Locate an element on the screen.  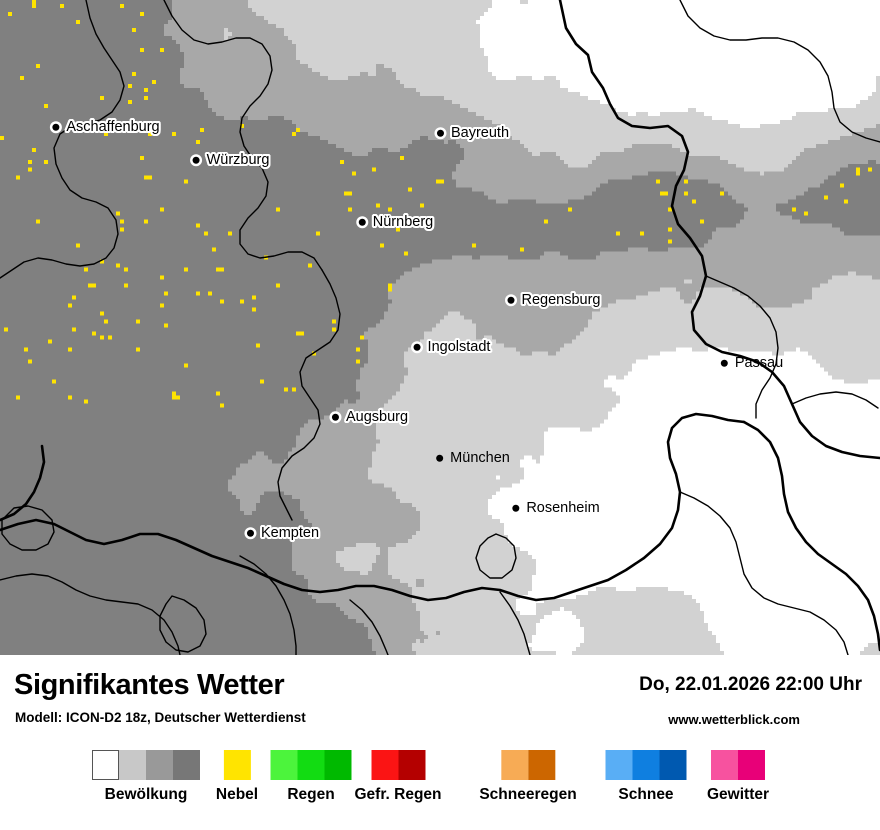
city-label: Kempten is located at coordinates (290, 532).